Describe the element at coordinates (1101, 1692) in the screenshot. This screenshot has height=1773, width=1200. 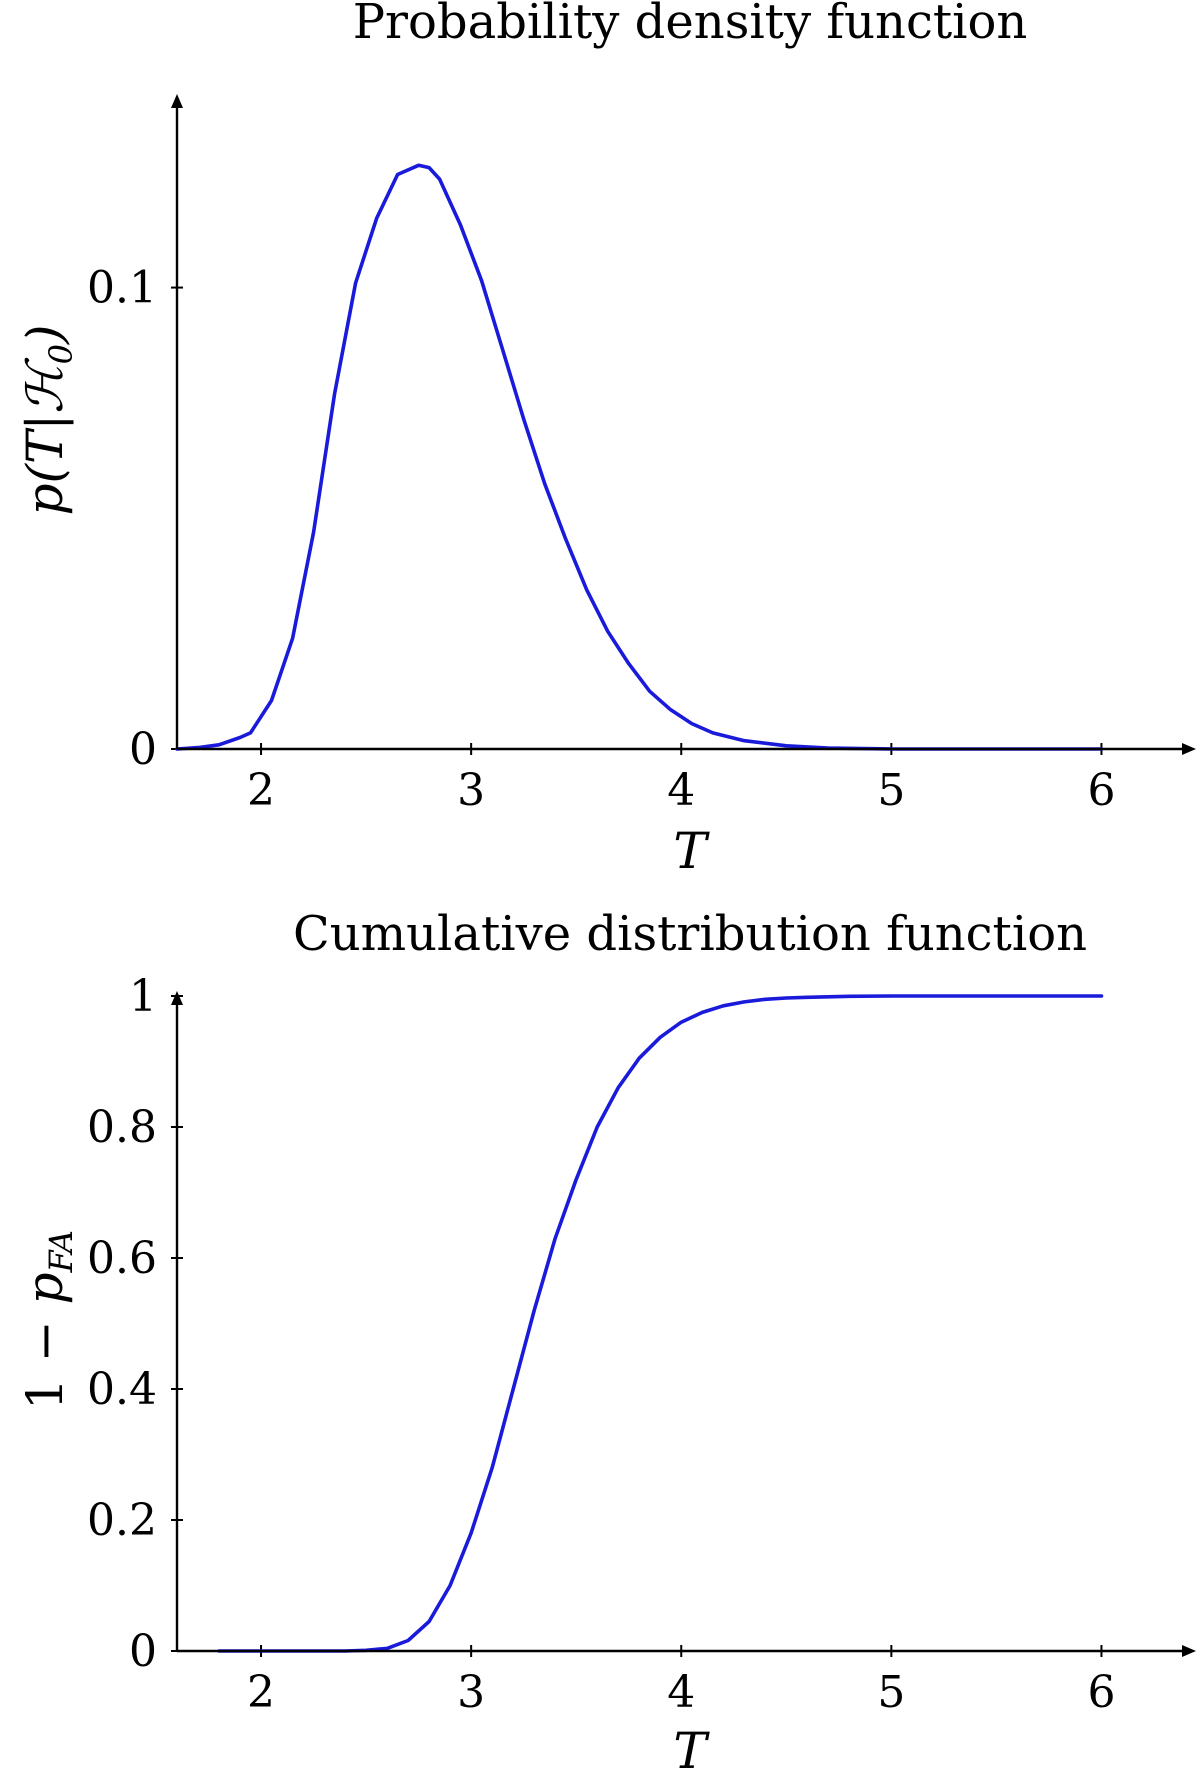
I see `cdf-x-tick-label-6: 6` at that location.